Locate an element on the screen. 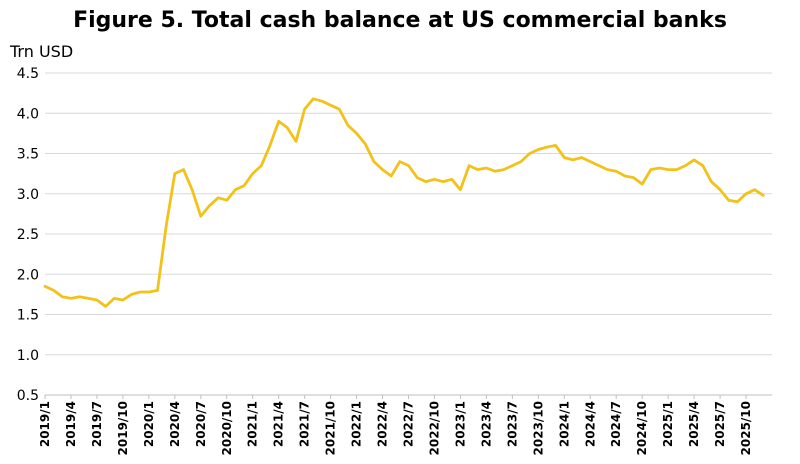  x-tick-label: 2020/10 is located at coordinates (227, 428).